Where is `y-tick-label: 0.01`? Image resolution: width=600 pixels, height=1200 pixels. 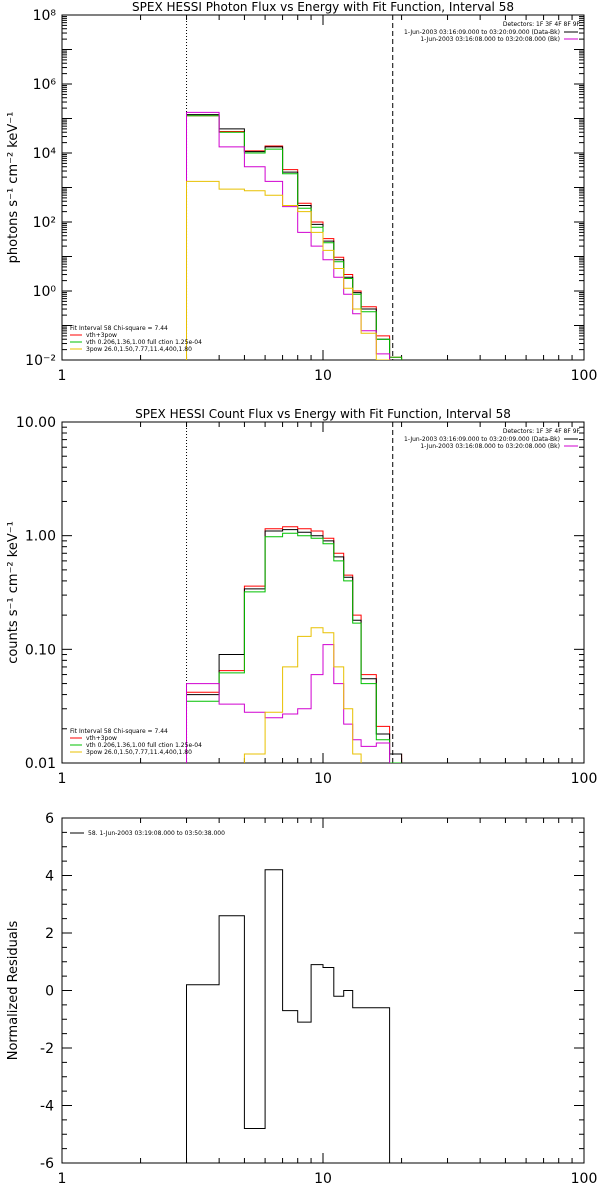
y-tick-label: 0.01 is located at coordinates (40, 764).